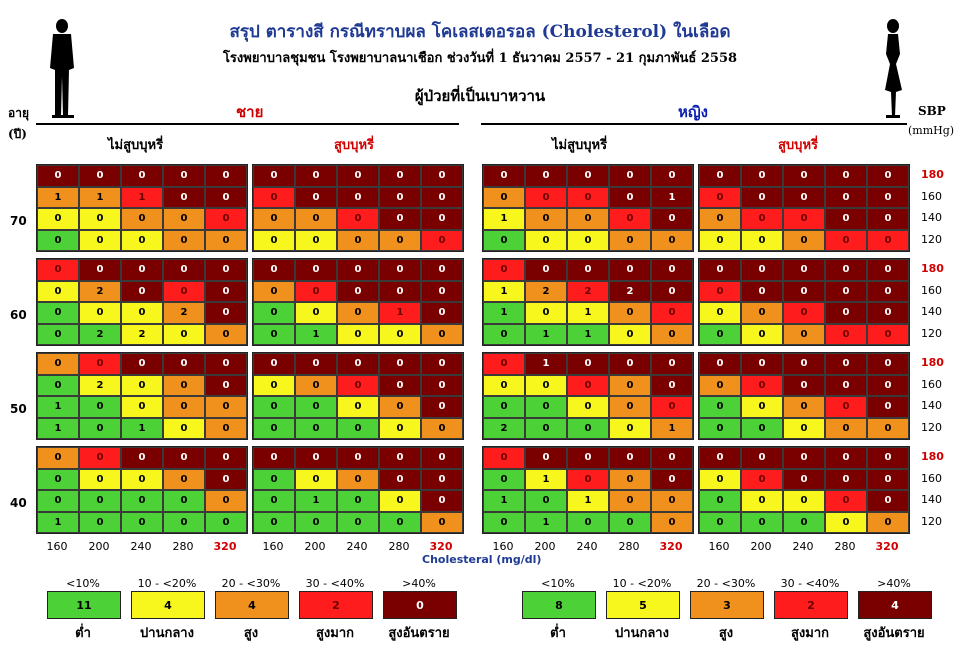 The width and height of the screenshot is (960, 646). I want to click on cholesterol-tick-label: 320, so click(887, 546).